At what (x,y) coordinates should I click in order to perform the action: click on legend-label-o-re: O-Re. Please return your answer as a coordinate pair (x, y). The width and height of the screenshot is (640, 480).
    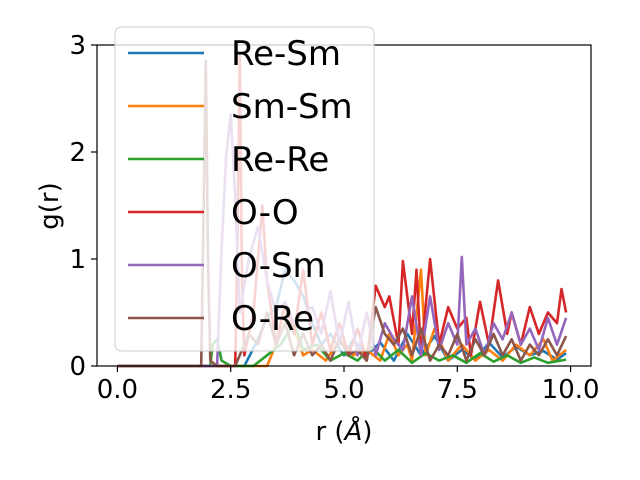
    Looking at the image, I should click on (272, 319).